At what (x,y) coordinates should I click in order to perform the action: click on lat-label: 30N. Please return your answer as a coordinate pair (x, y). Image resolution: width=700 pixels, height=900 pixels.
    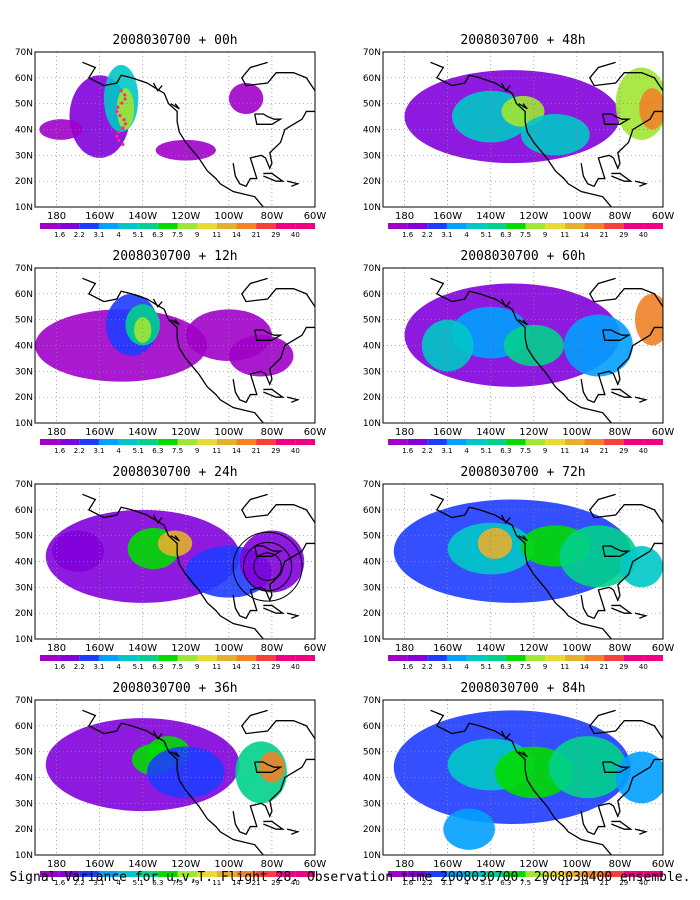
    Looking at the image, I should click on (372, 588).